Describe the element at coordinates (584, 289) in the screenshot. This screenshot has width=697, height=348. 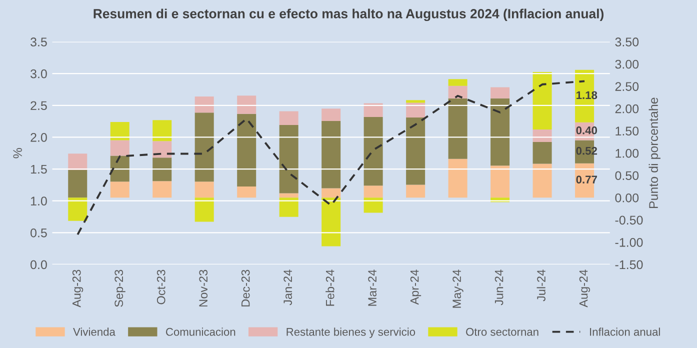
I see `x-tick-label: Aug-24` at that location.